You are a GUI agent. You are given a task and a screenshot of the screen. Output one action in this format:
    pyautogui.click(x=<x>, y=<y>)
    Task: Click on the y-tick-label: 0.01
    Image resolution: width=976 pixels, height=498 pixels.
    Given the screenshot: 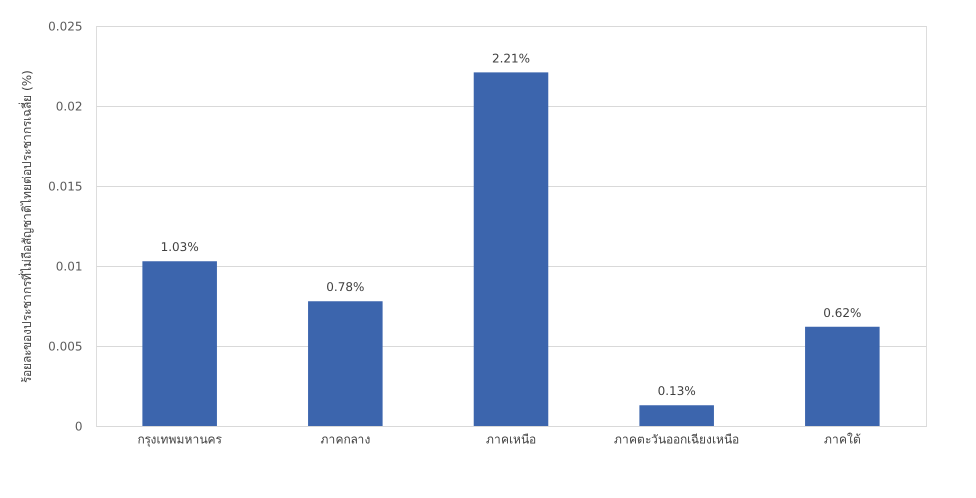 What is the action you would take?
    pyautogui.click(x=69, y=267)
    